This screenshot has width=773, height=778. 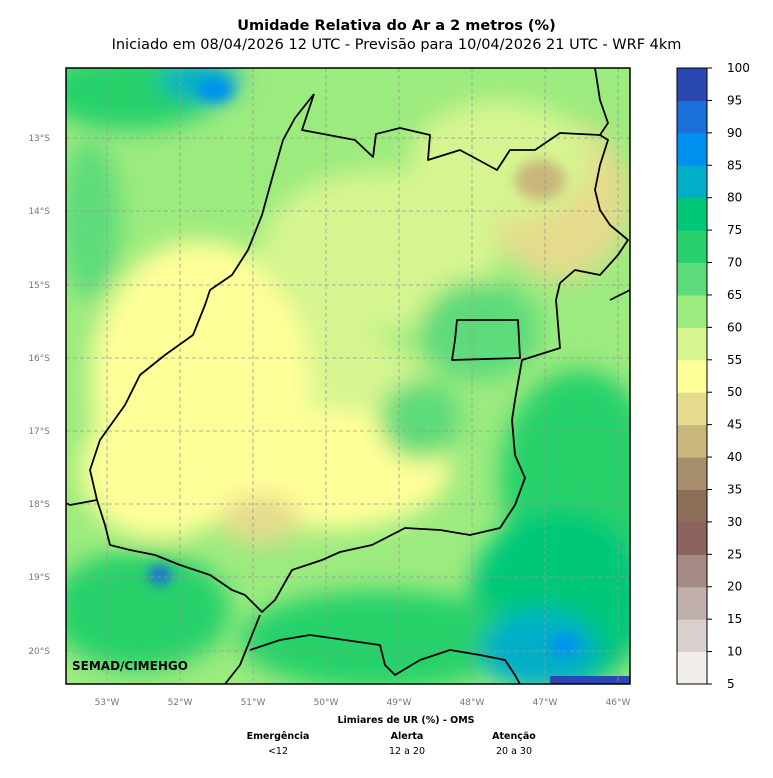 I want to click on level-range-emergencia: <12, so click(x=278, y=751).